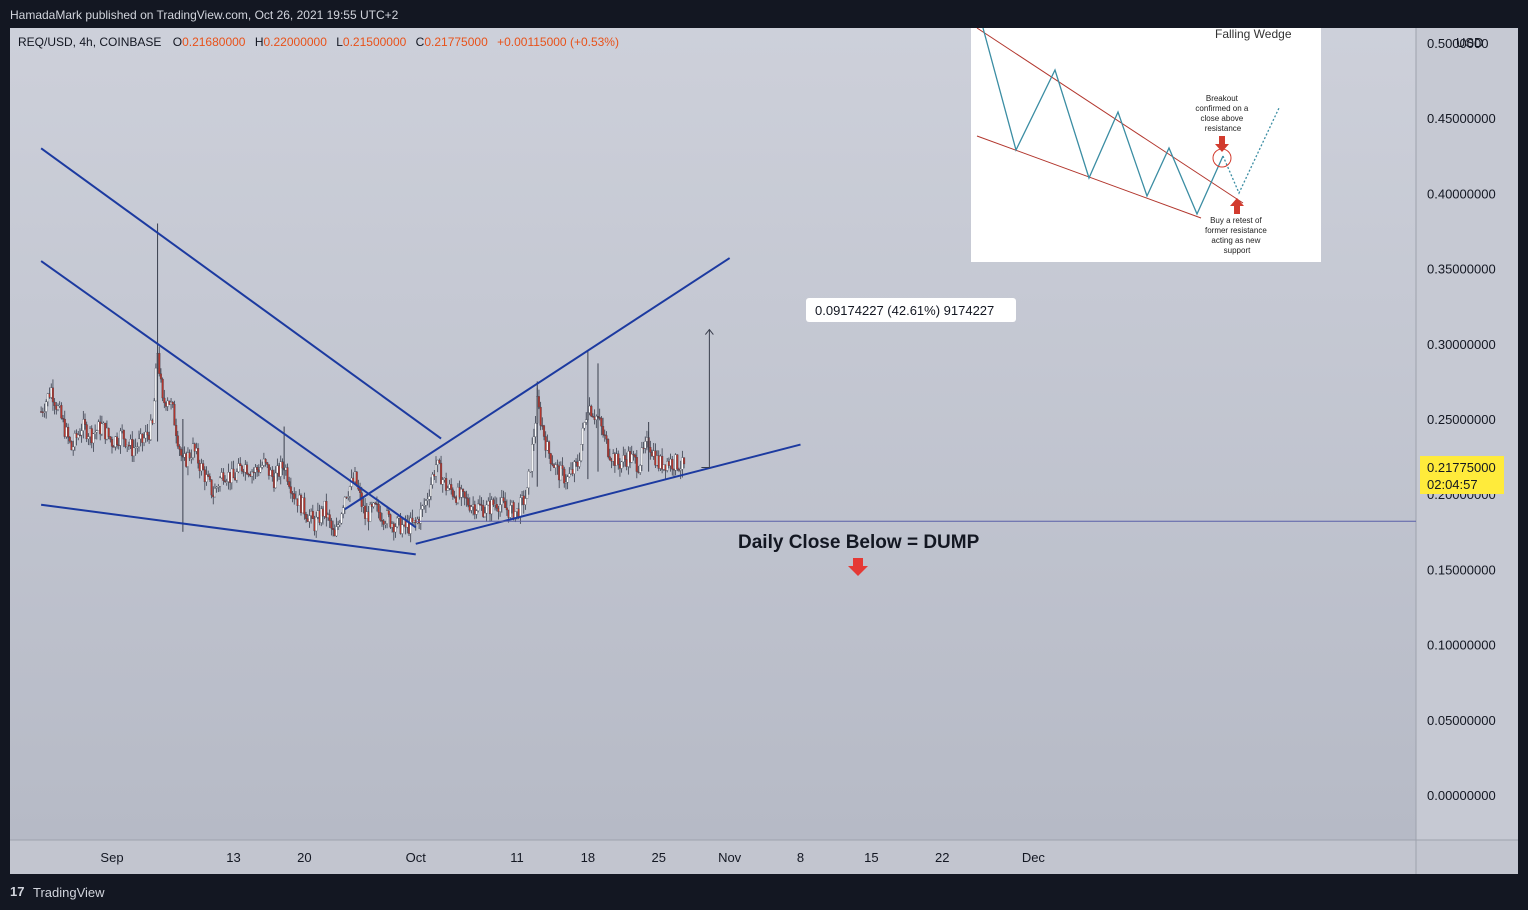 The image size is (1528, 910). What do you see at coordinates (1467, 434) in the screenshot?
I see `price-axis` at bounding box center [1467, 434].